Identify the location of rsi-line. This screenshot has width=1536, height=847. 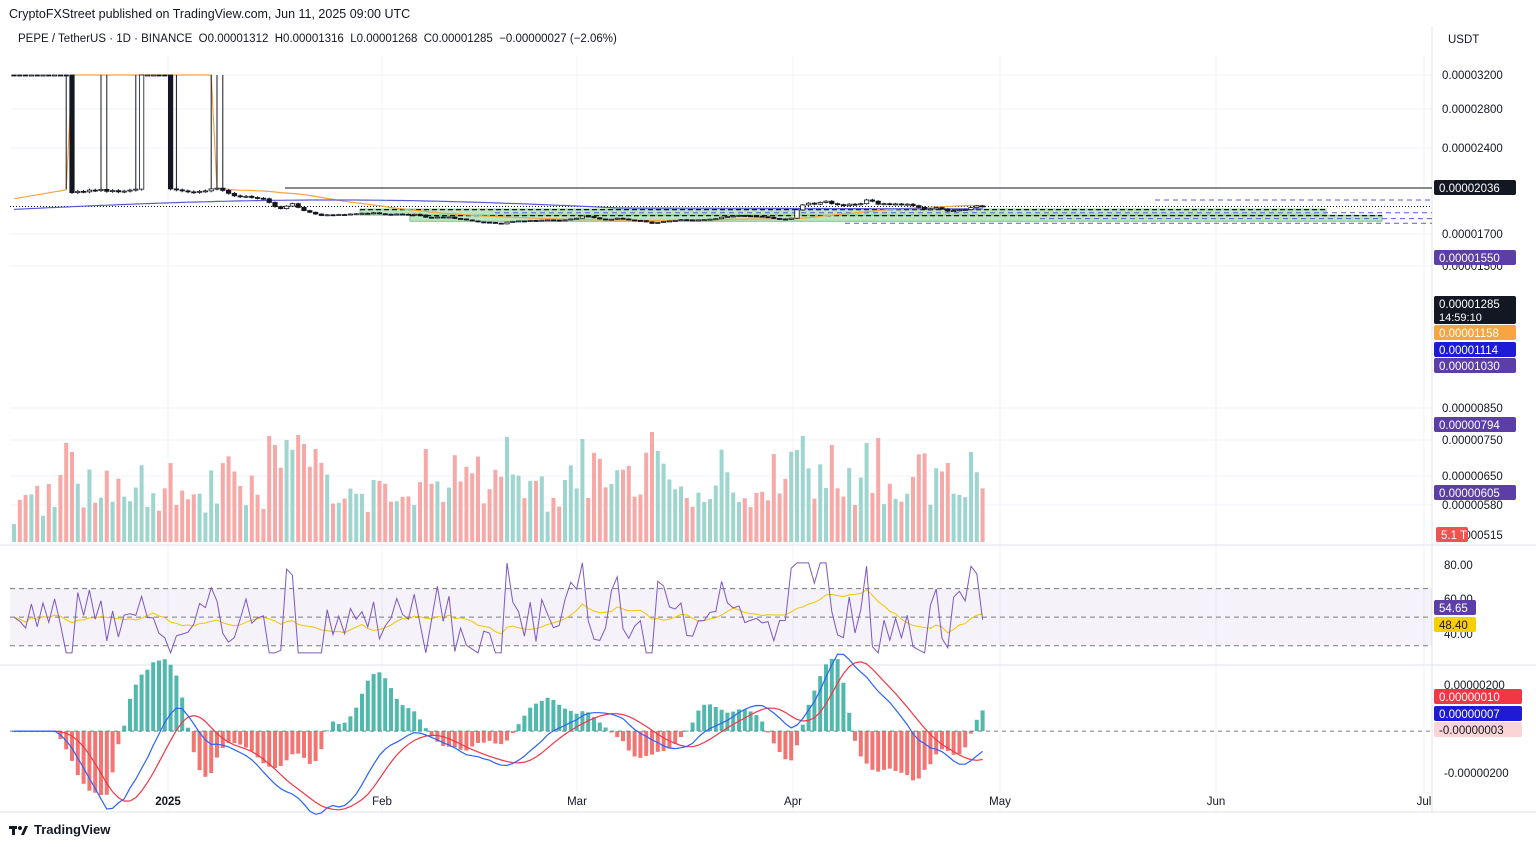
(498, 608).